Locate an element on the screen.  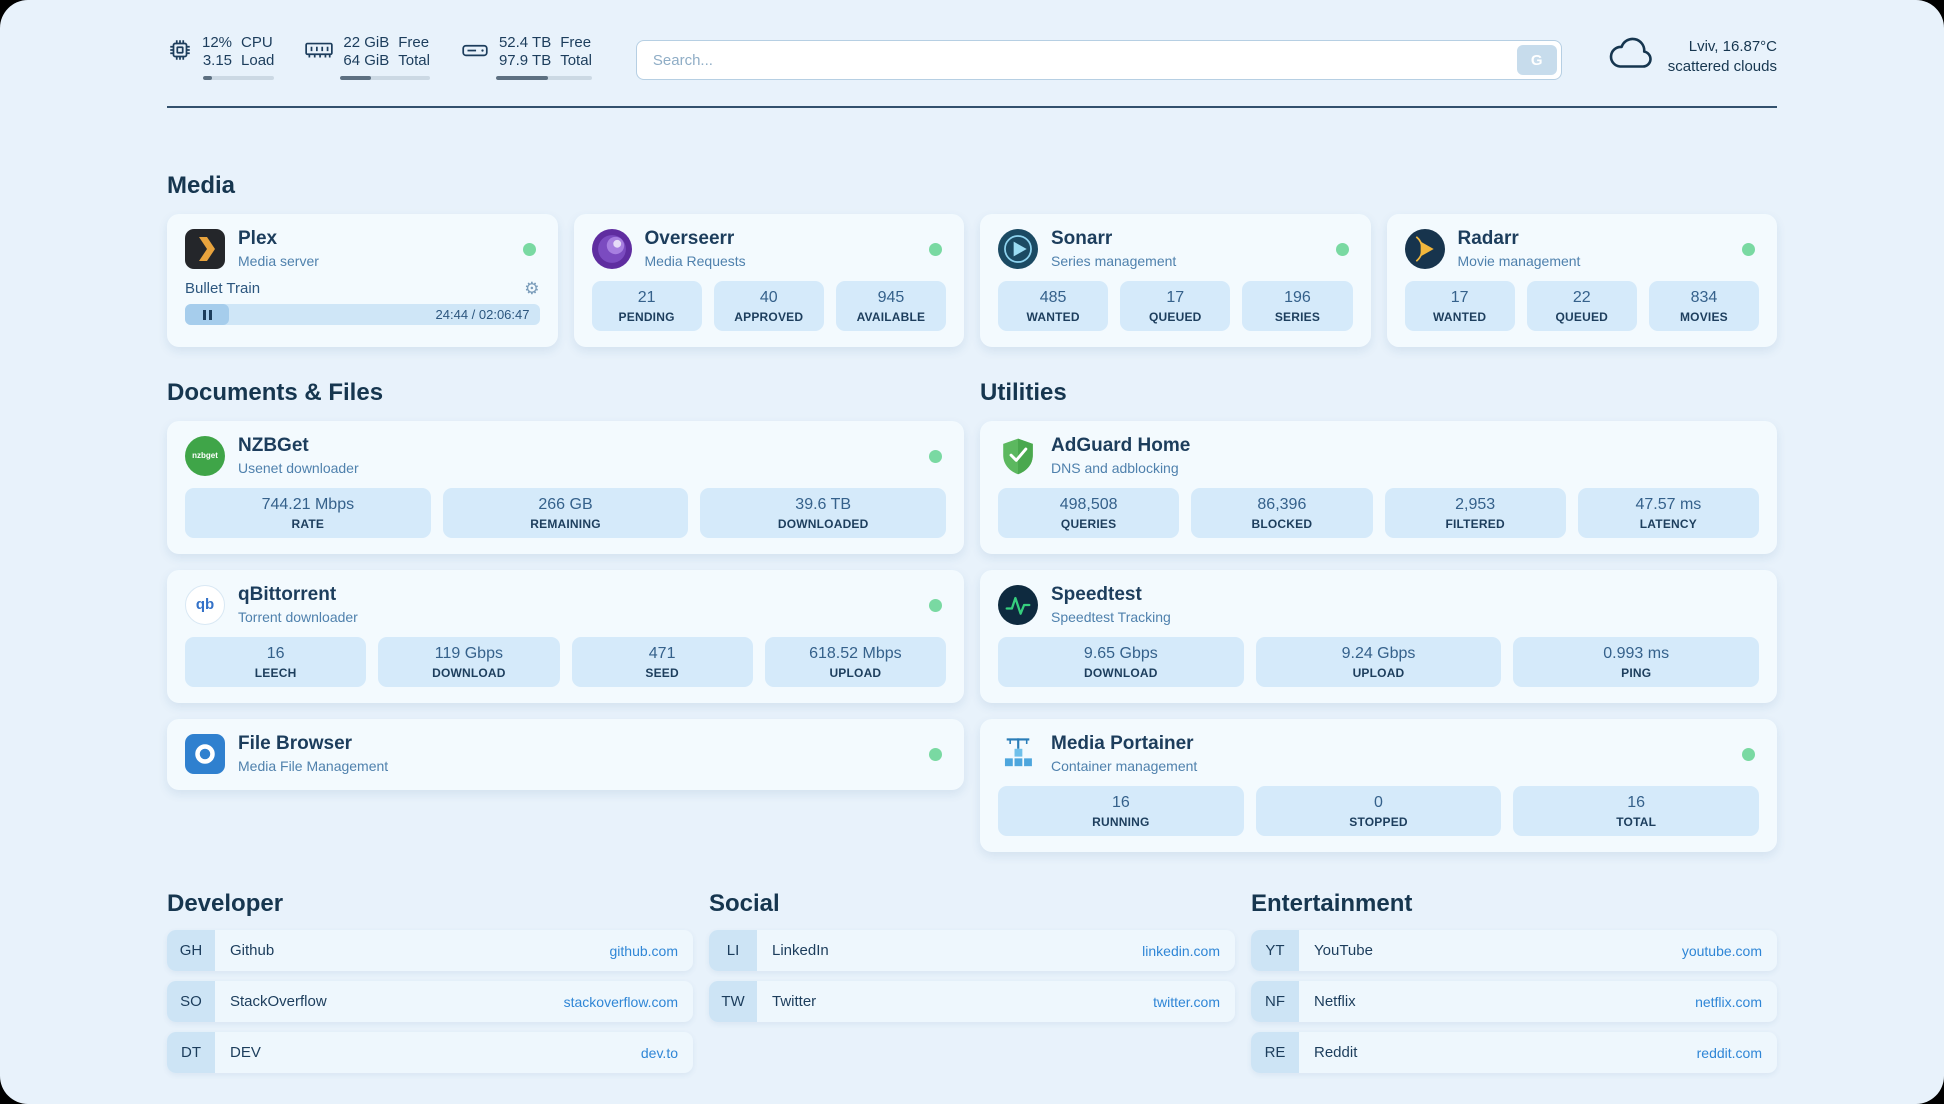
service-title: NZBGet is located at coordinates (273, 445).